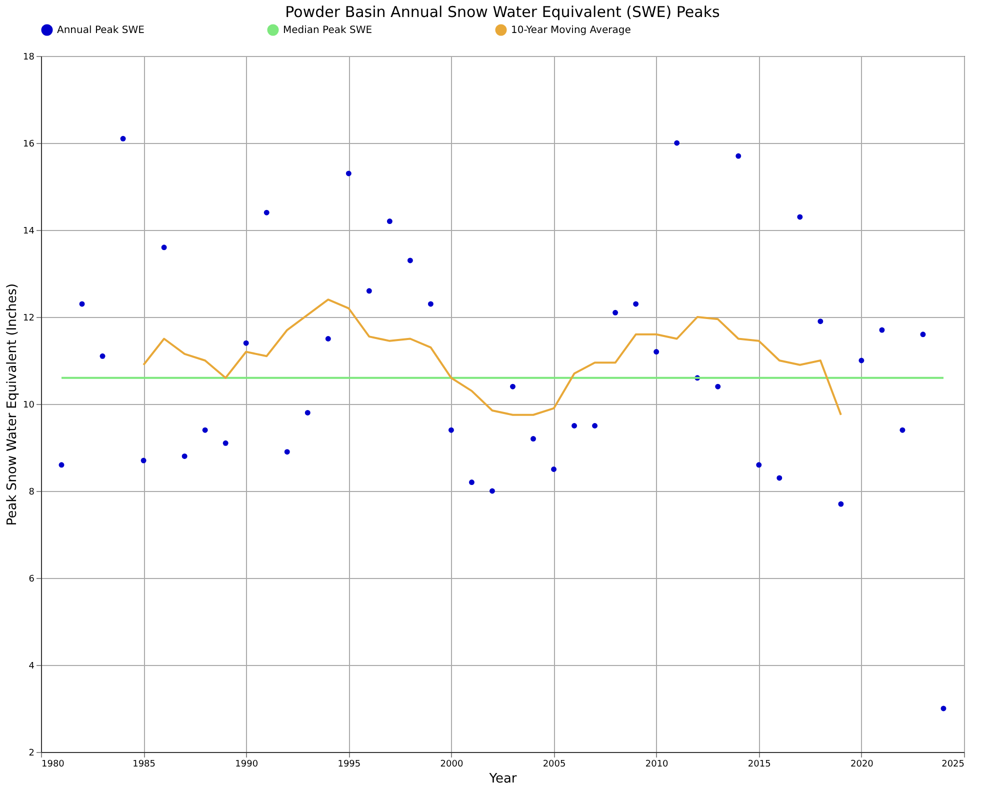  I want to click on x-tick-label: 2000, so click(452, 765).